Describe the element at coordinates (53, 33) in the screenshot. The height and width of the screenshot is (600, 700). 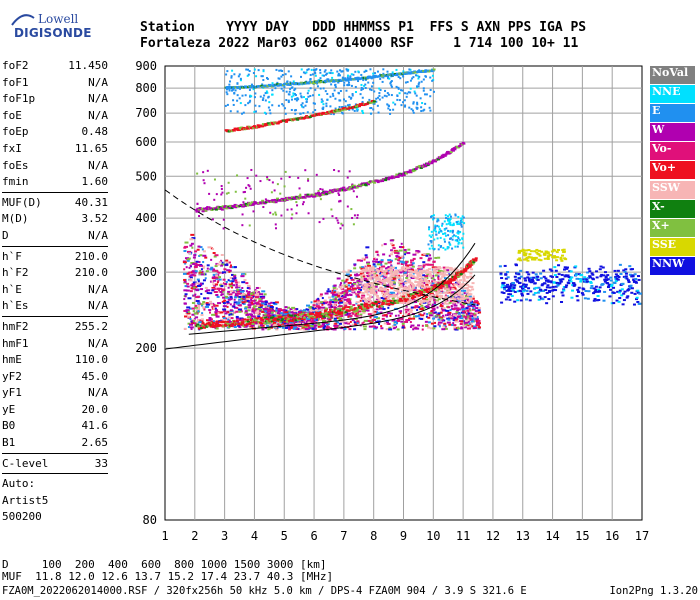
I see `logo-line2: DIGISONDE` at that location.